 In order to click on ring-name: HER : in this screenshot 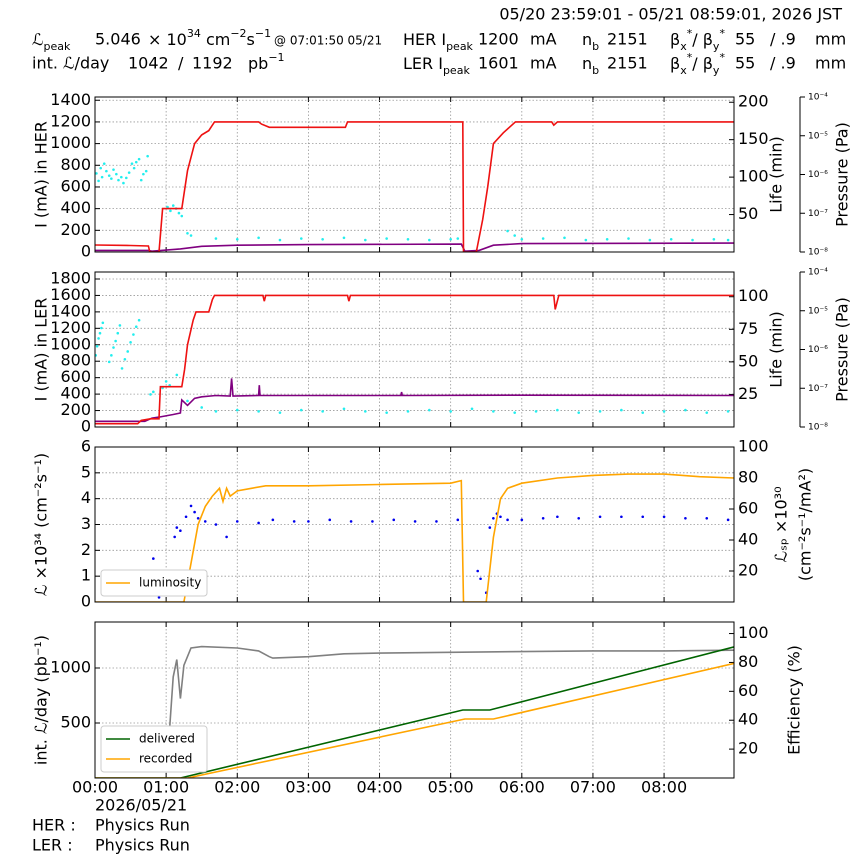, I will do `click(54, 825)`.